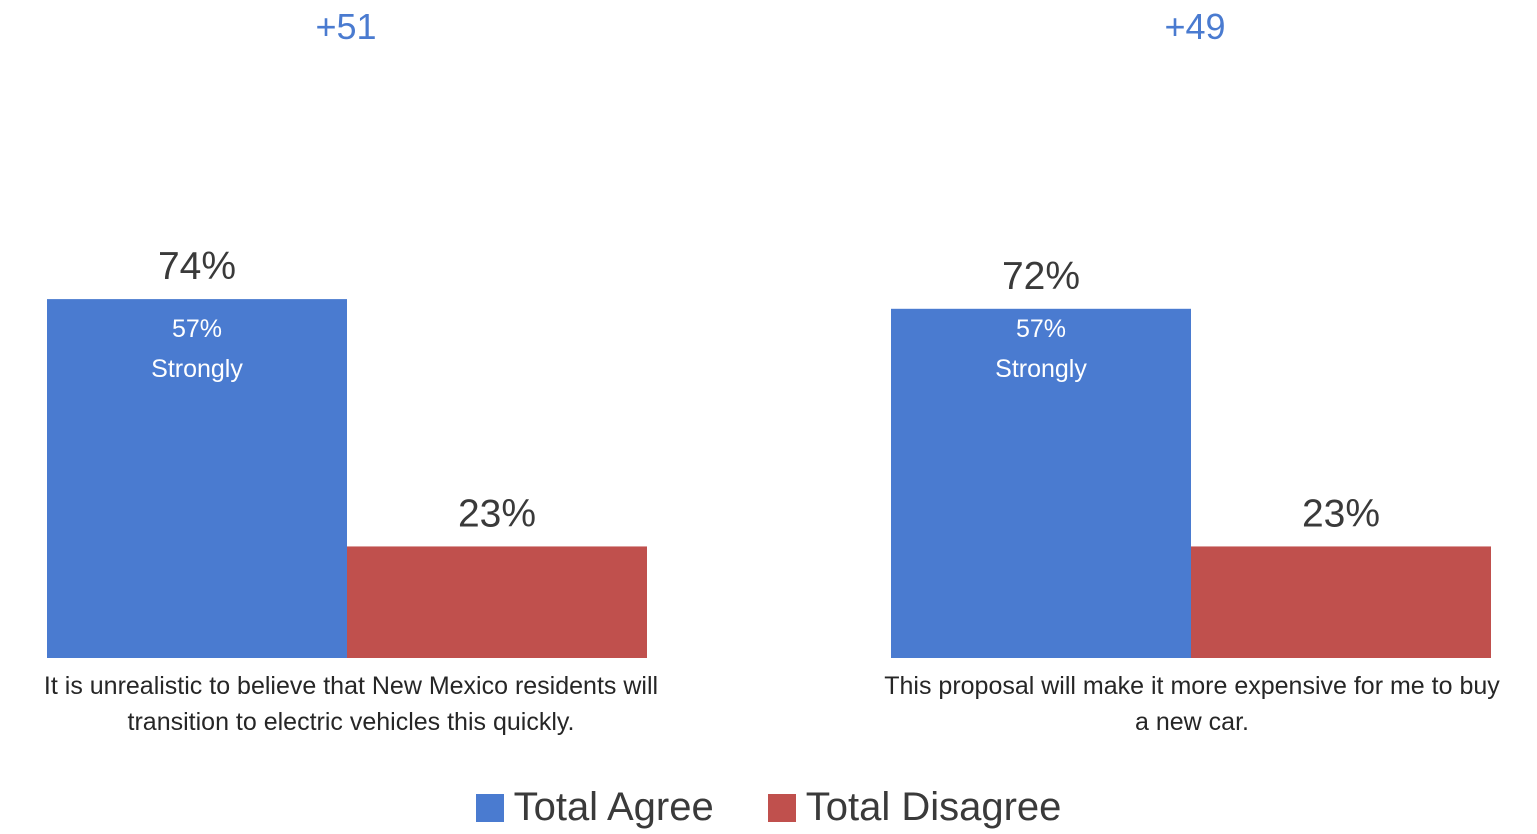 This screenshot has width=1537, height=834. Describe the element at coordinates (613, 807) in the screenshot. I see `legend-label-agree: Total Agree` at that location.